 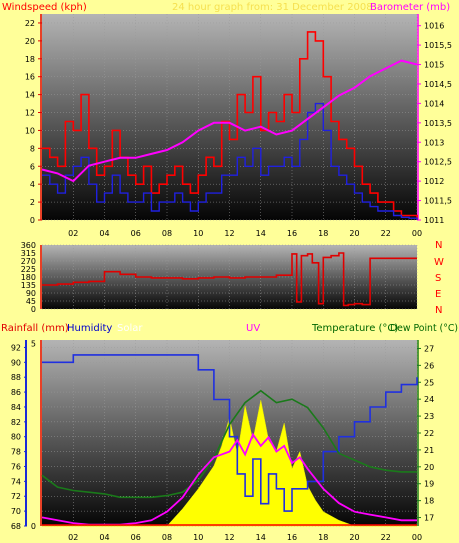 What do you see at coordinates (33, 344) in the screenshot?
I see `rain-y-tick: 5` at bounding box center [33, 344].